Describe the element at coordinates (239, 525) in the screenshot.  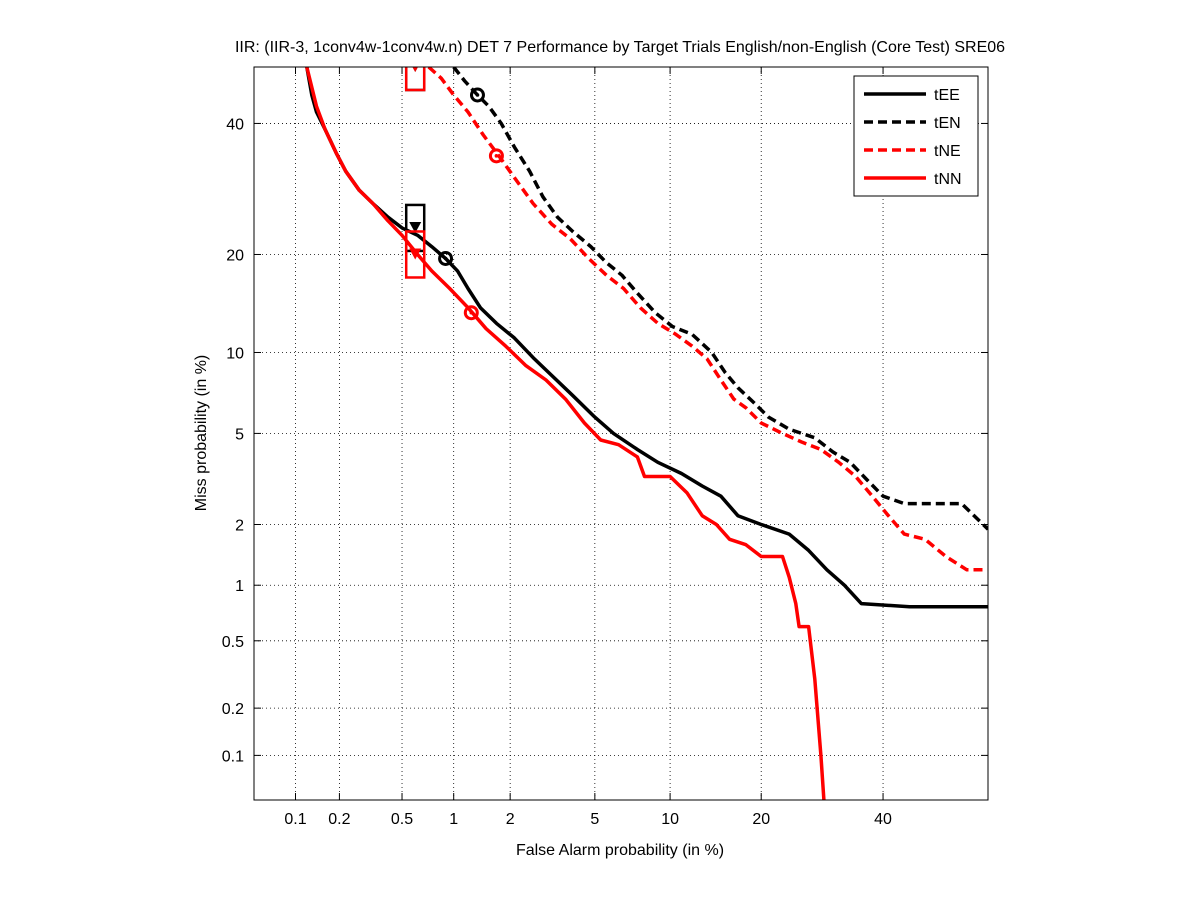
I see `y-tick-label: 2` at that location.